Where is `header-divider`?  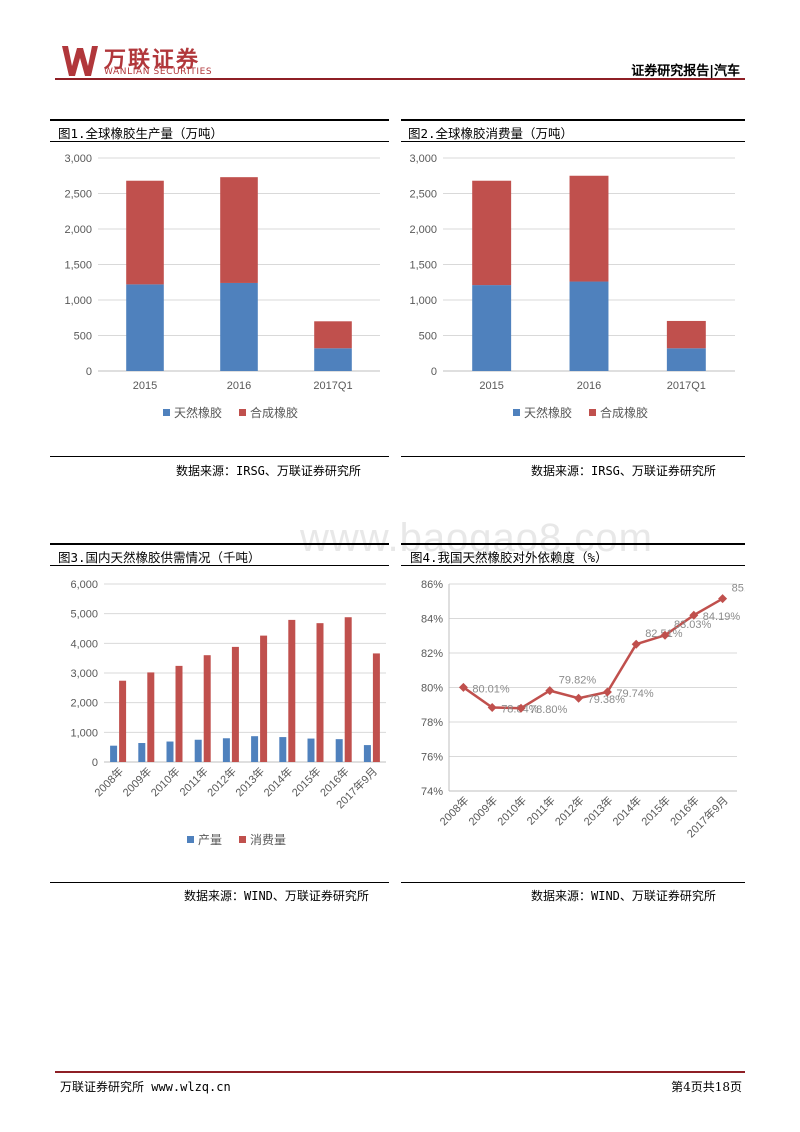
header-divider is located at coordinates (400, 79).